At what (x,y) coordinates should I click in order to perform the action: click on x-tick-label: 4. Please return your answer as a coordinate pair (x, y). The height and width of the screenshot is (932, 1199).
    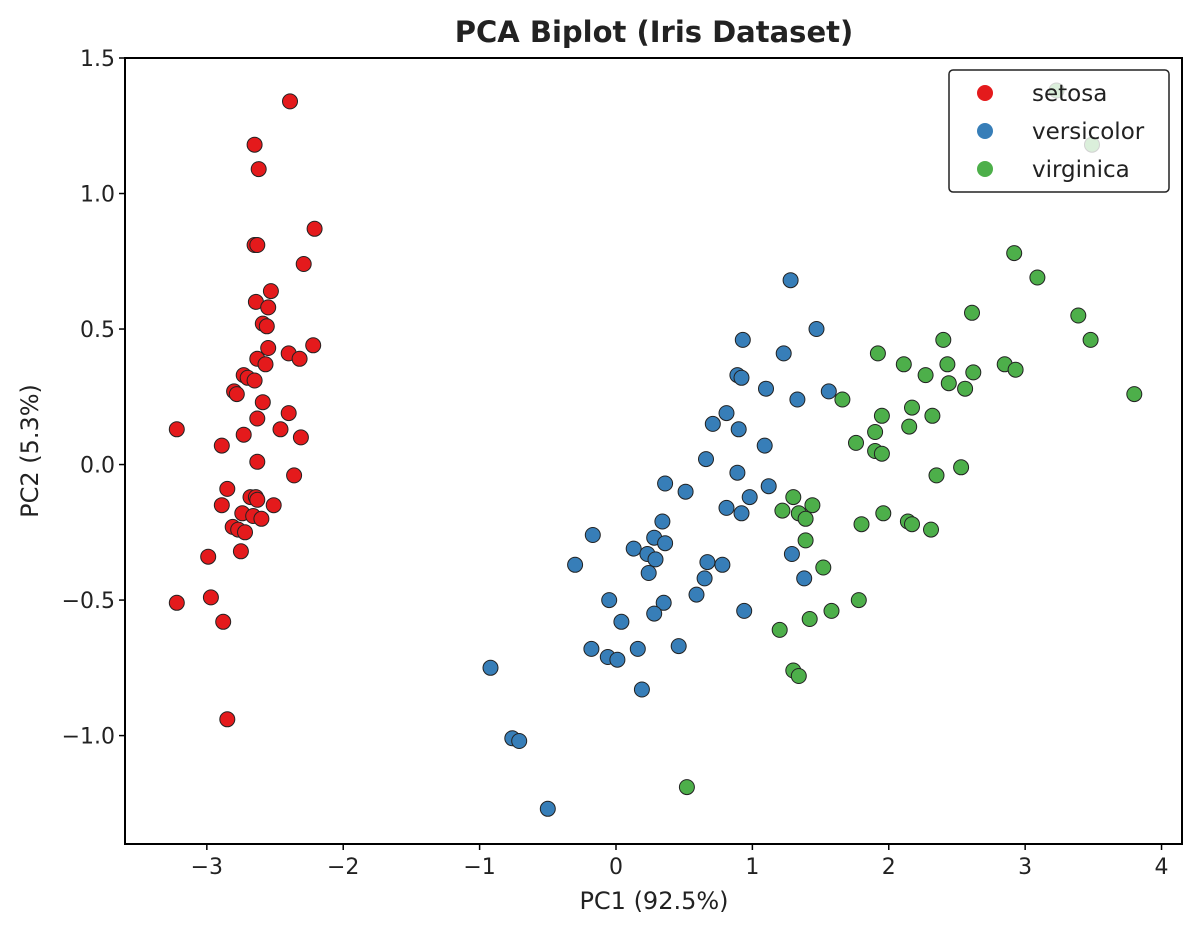
    Looking at the image, I should click on (1162, 867).